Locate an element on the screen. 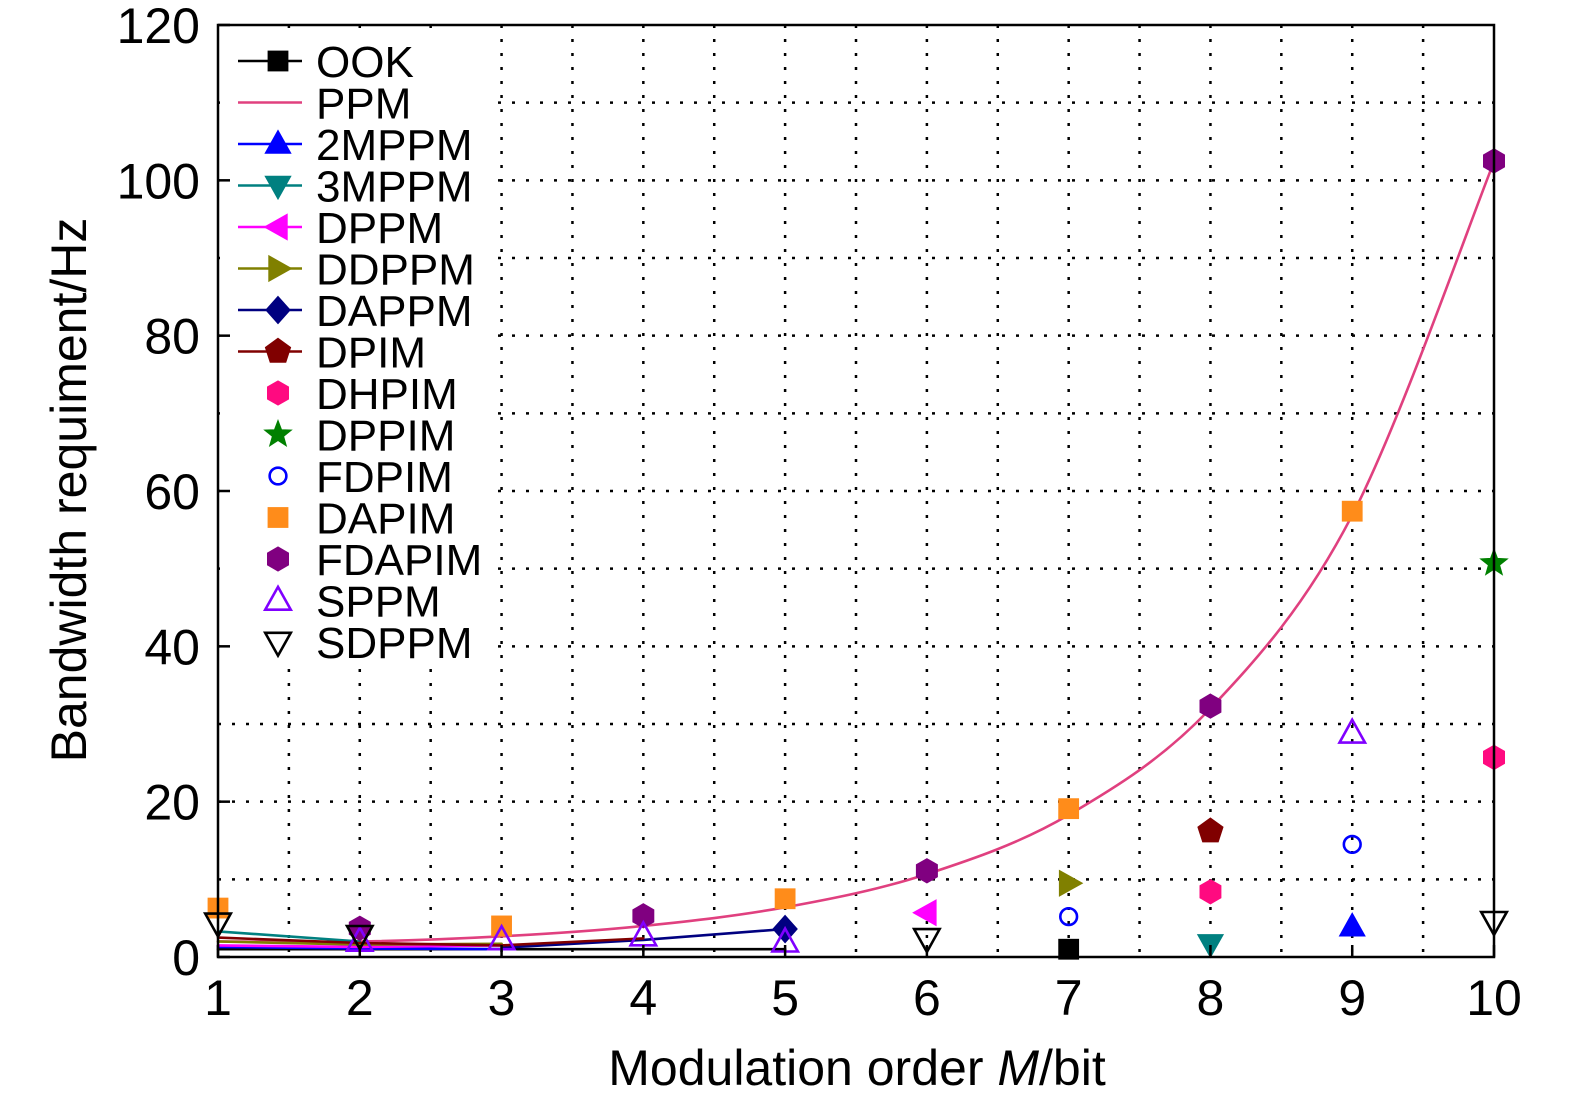 Image resolution: width=1575 pixels, height=1105 pixels. legend-label: FDPIM is located at coordinates (384, 477).